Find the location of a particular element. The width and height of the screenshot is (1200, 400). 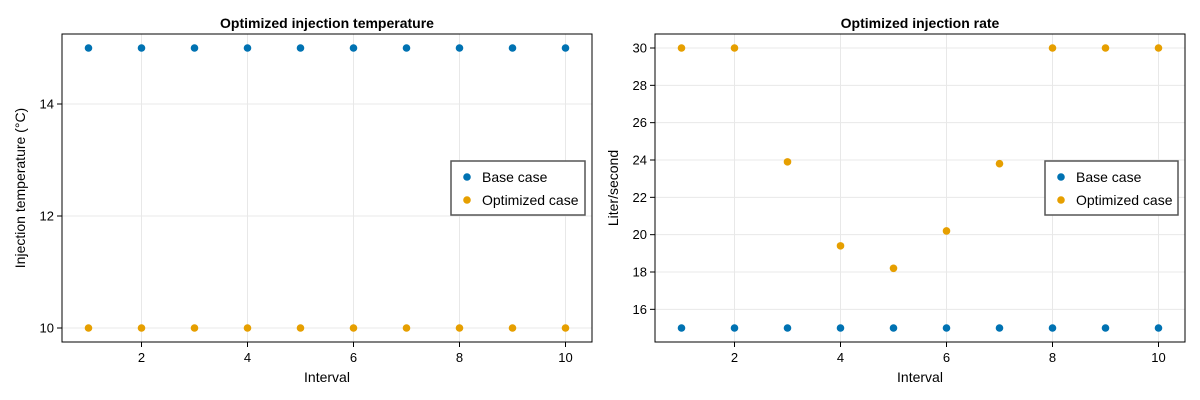

y-tick-label: 26 is located at coordinates (640, 122).